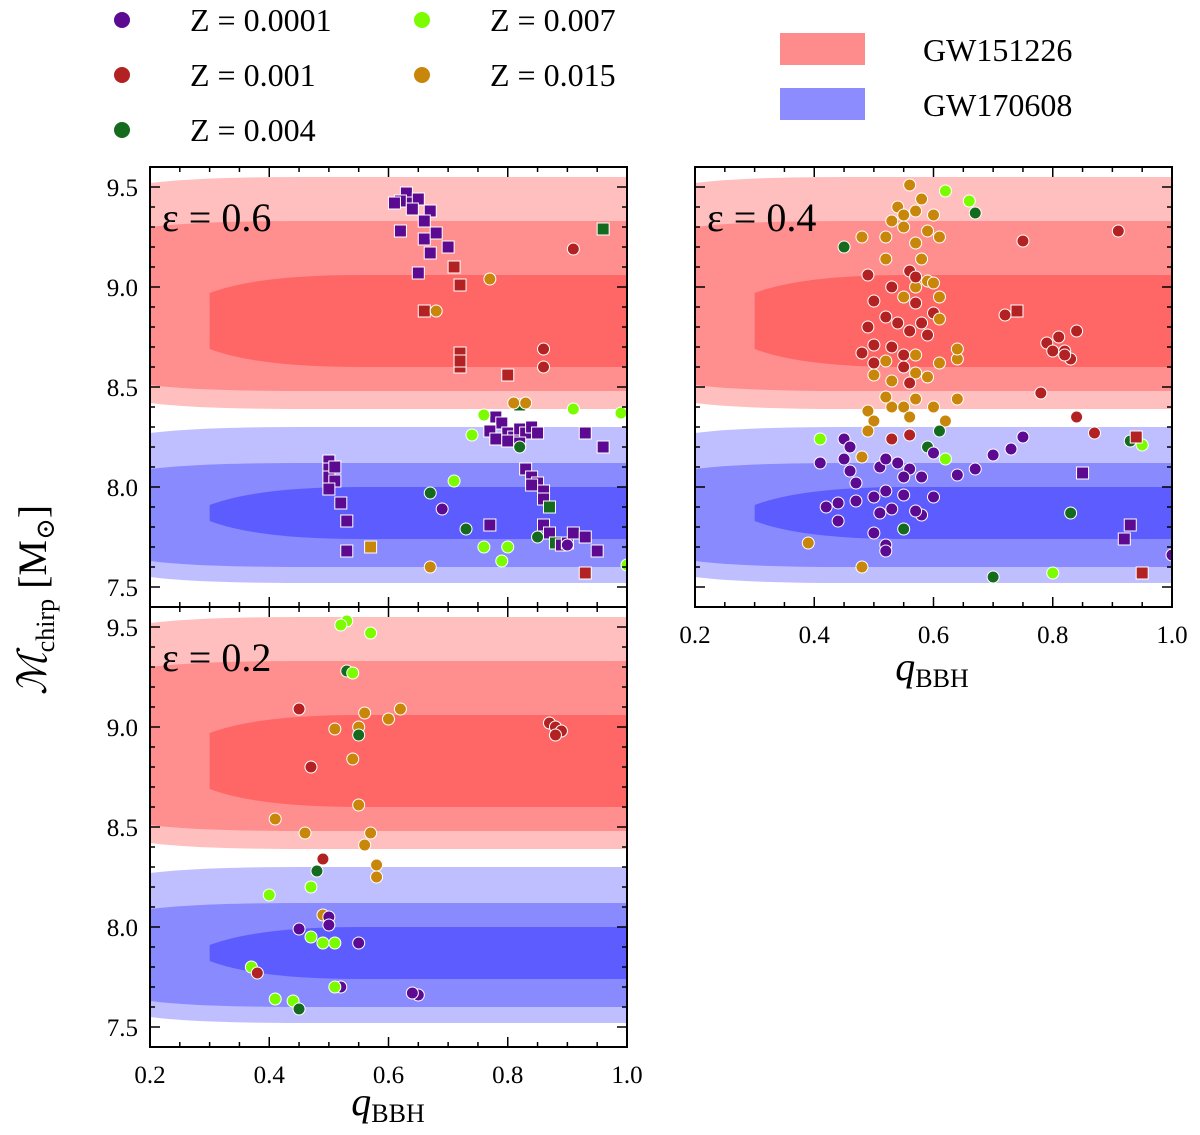 The height and width of the screenshot is (1135, 1200). What do you see at coordinates (388, 1103) in the screenshot?
I see `svg-text: qBBH` at bounding box center [388, 1103].